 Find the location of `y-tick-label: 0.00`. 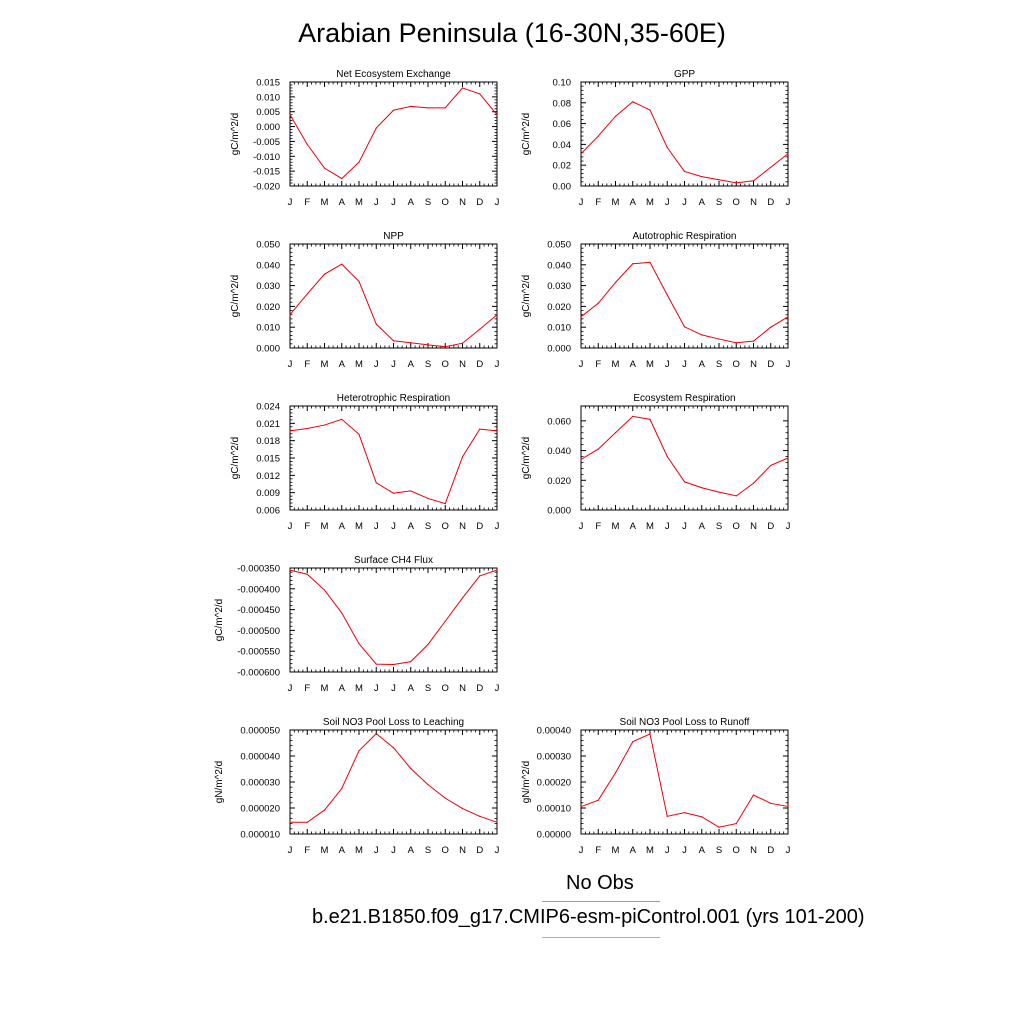

y-tick-label: 0.00 is located at coordinates (562, 187).